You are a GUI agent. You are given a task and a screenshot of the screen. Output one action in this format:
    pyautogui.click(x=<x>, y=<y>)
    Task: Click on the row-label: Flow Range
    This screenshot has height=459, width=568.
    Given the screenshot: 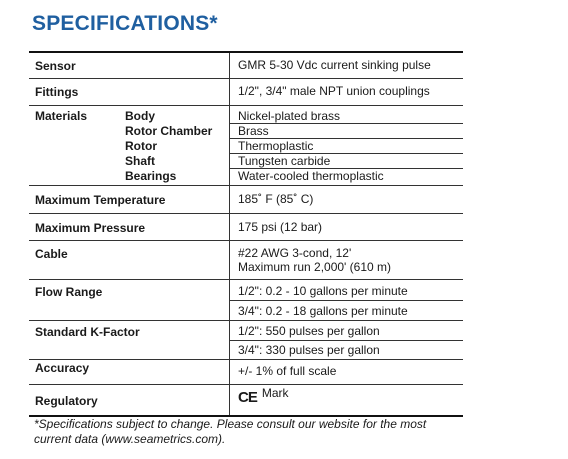 What is the action you would take?
    pyautogui.click(x=69, y=292)
    